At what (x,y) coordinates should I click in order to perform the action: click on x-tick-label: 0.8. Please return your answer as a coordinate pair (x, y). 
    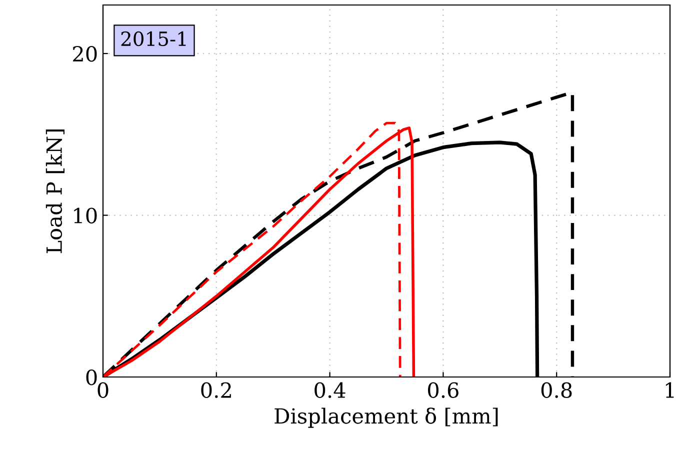
    Looking at the image, I should click on (556, 390).